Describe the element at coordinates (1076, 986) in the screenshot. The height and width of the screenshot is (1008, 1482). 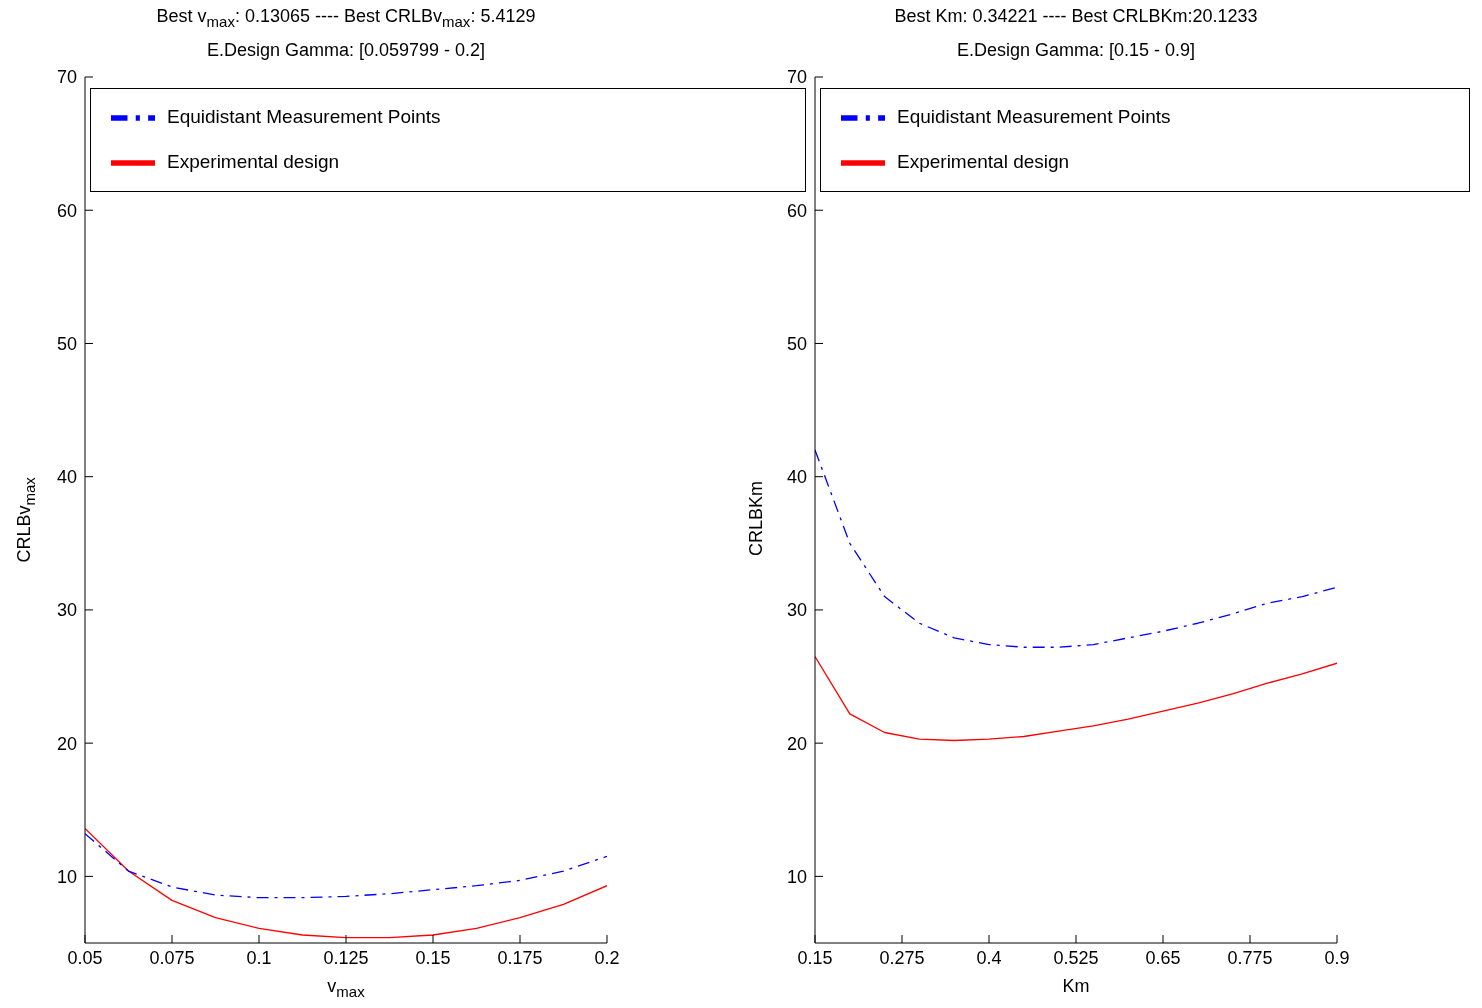
I see `x-axis-title: Km` at that location.